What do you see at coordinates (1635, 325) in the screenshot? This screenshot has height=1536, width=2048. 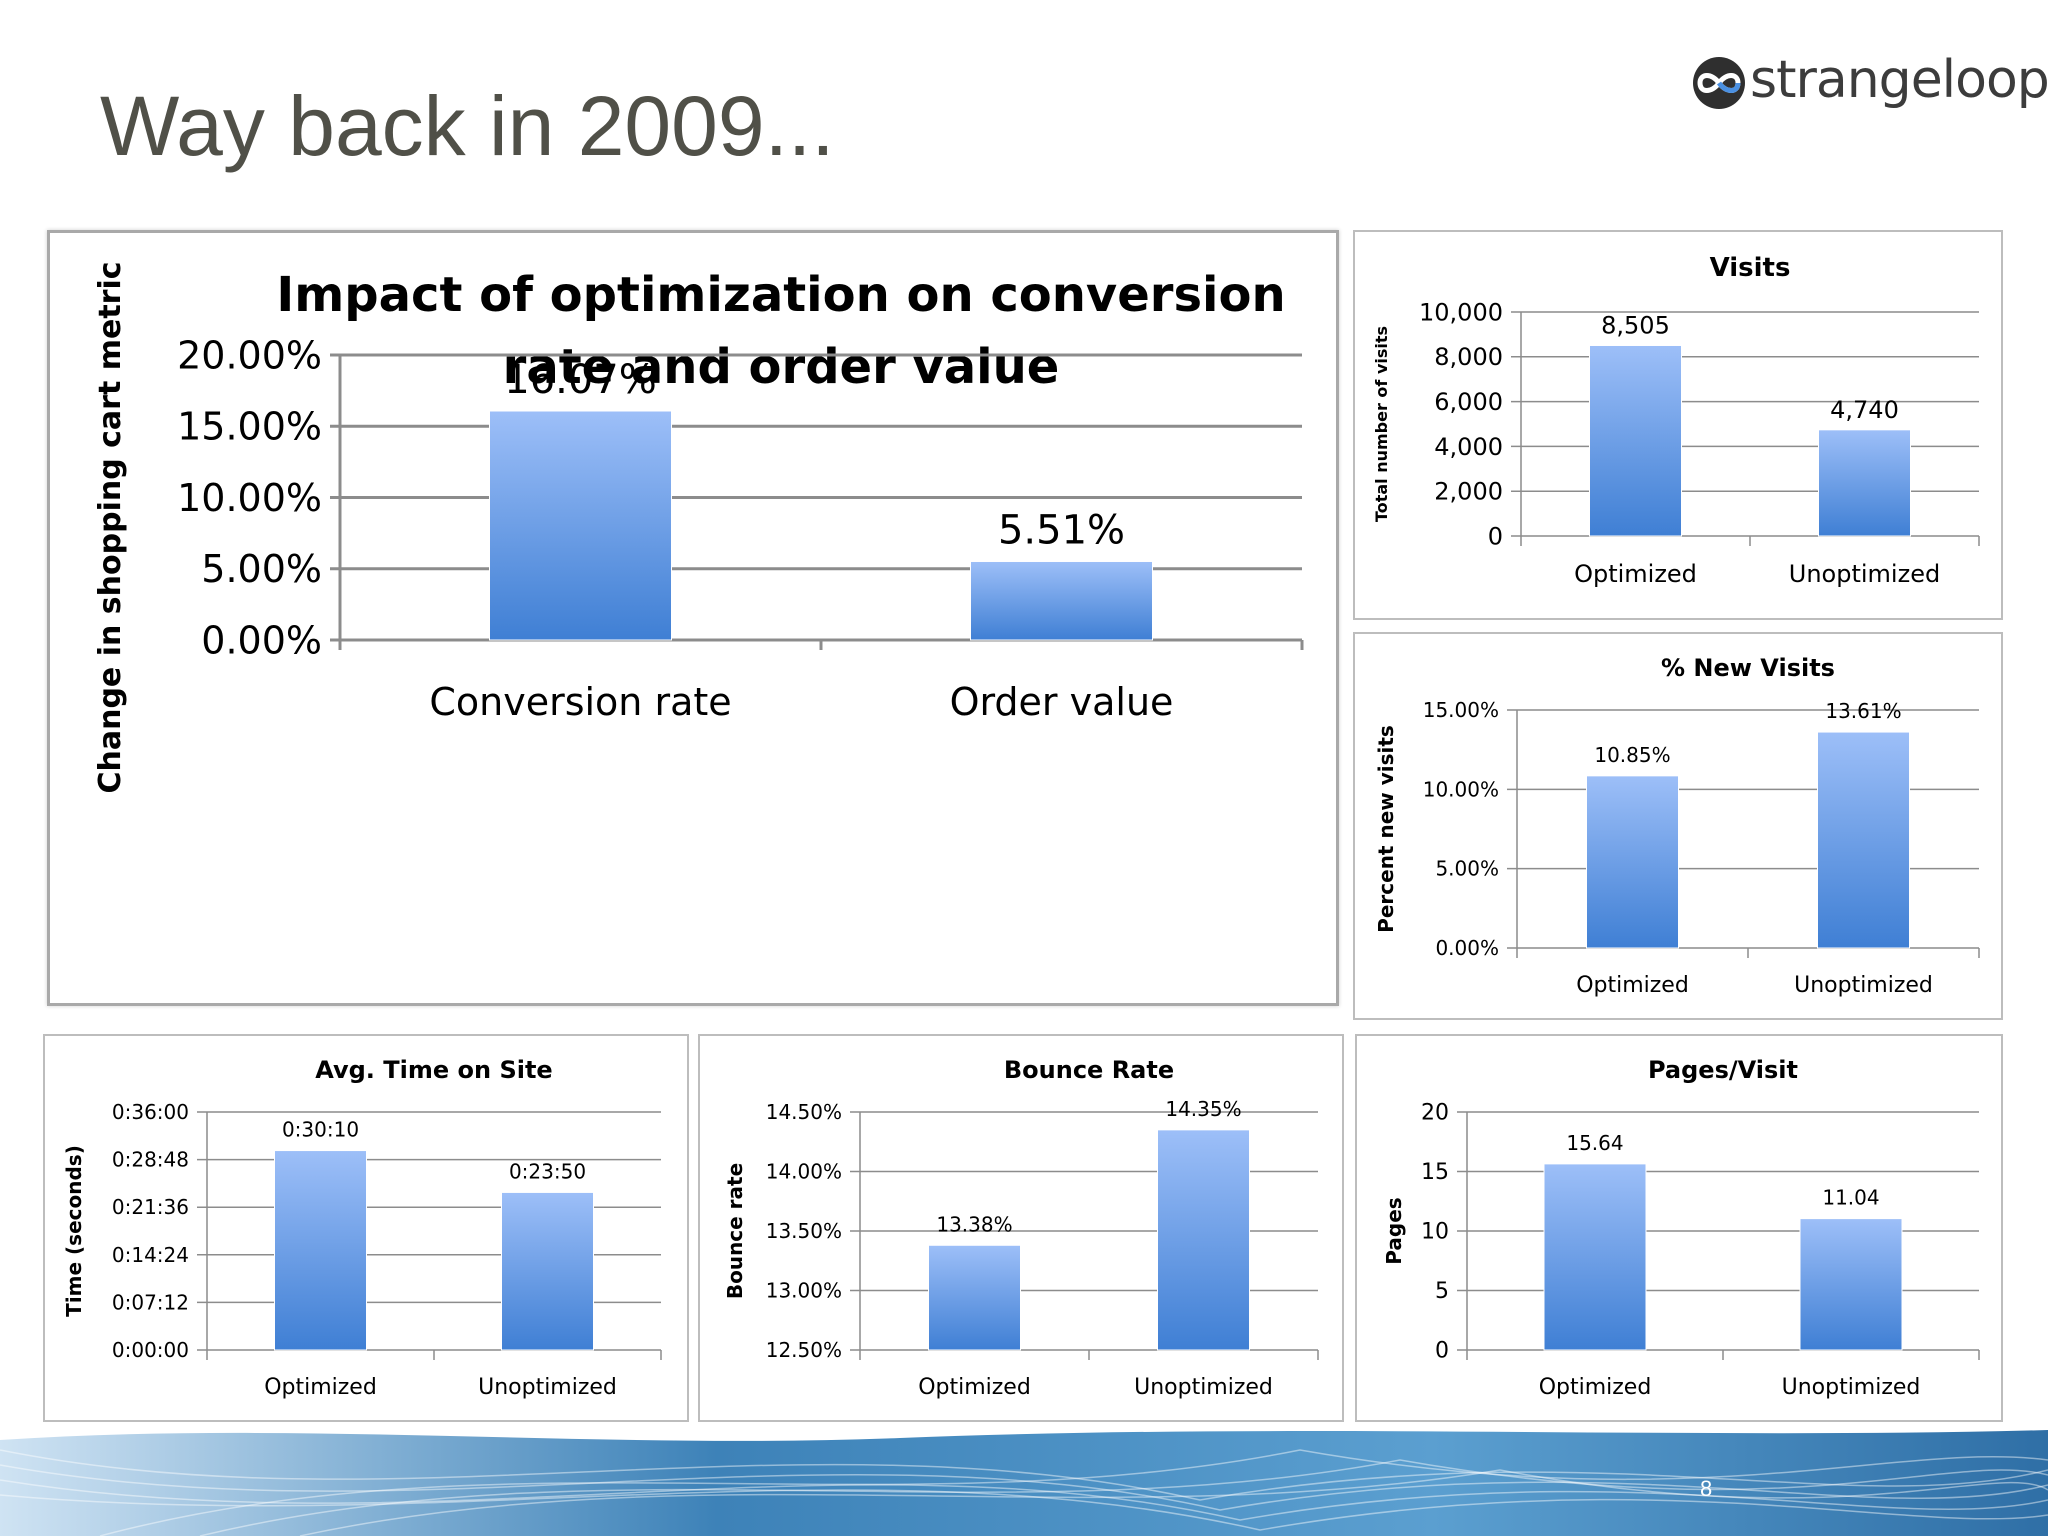 I see `data-label: 8,505` at bounding box center [1635, 325].